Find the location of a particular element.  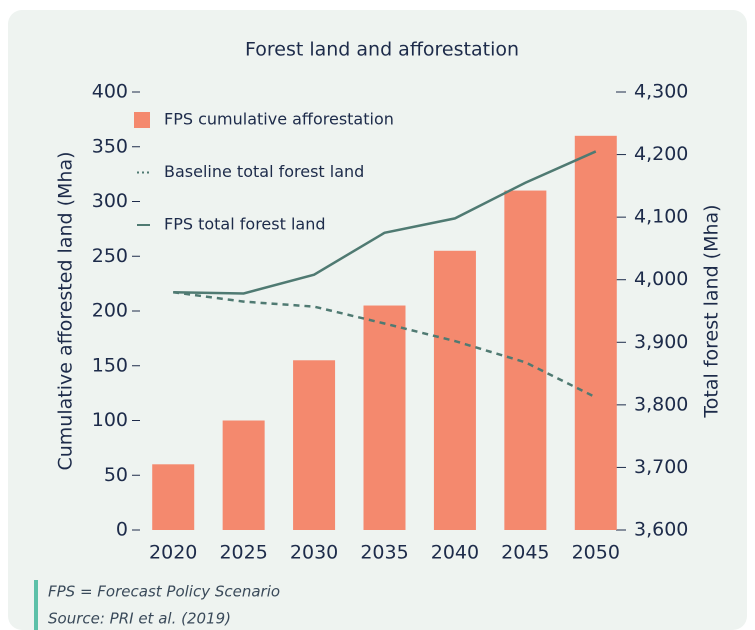

y-tick-label: 0 is located at coordinates (122, 530).